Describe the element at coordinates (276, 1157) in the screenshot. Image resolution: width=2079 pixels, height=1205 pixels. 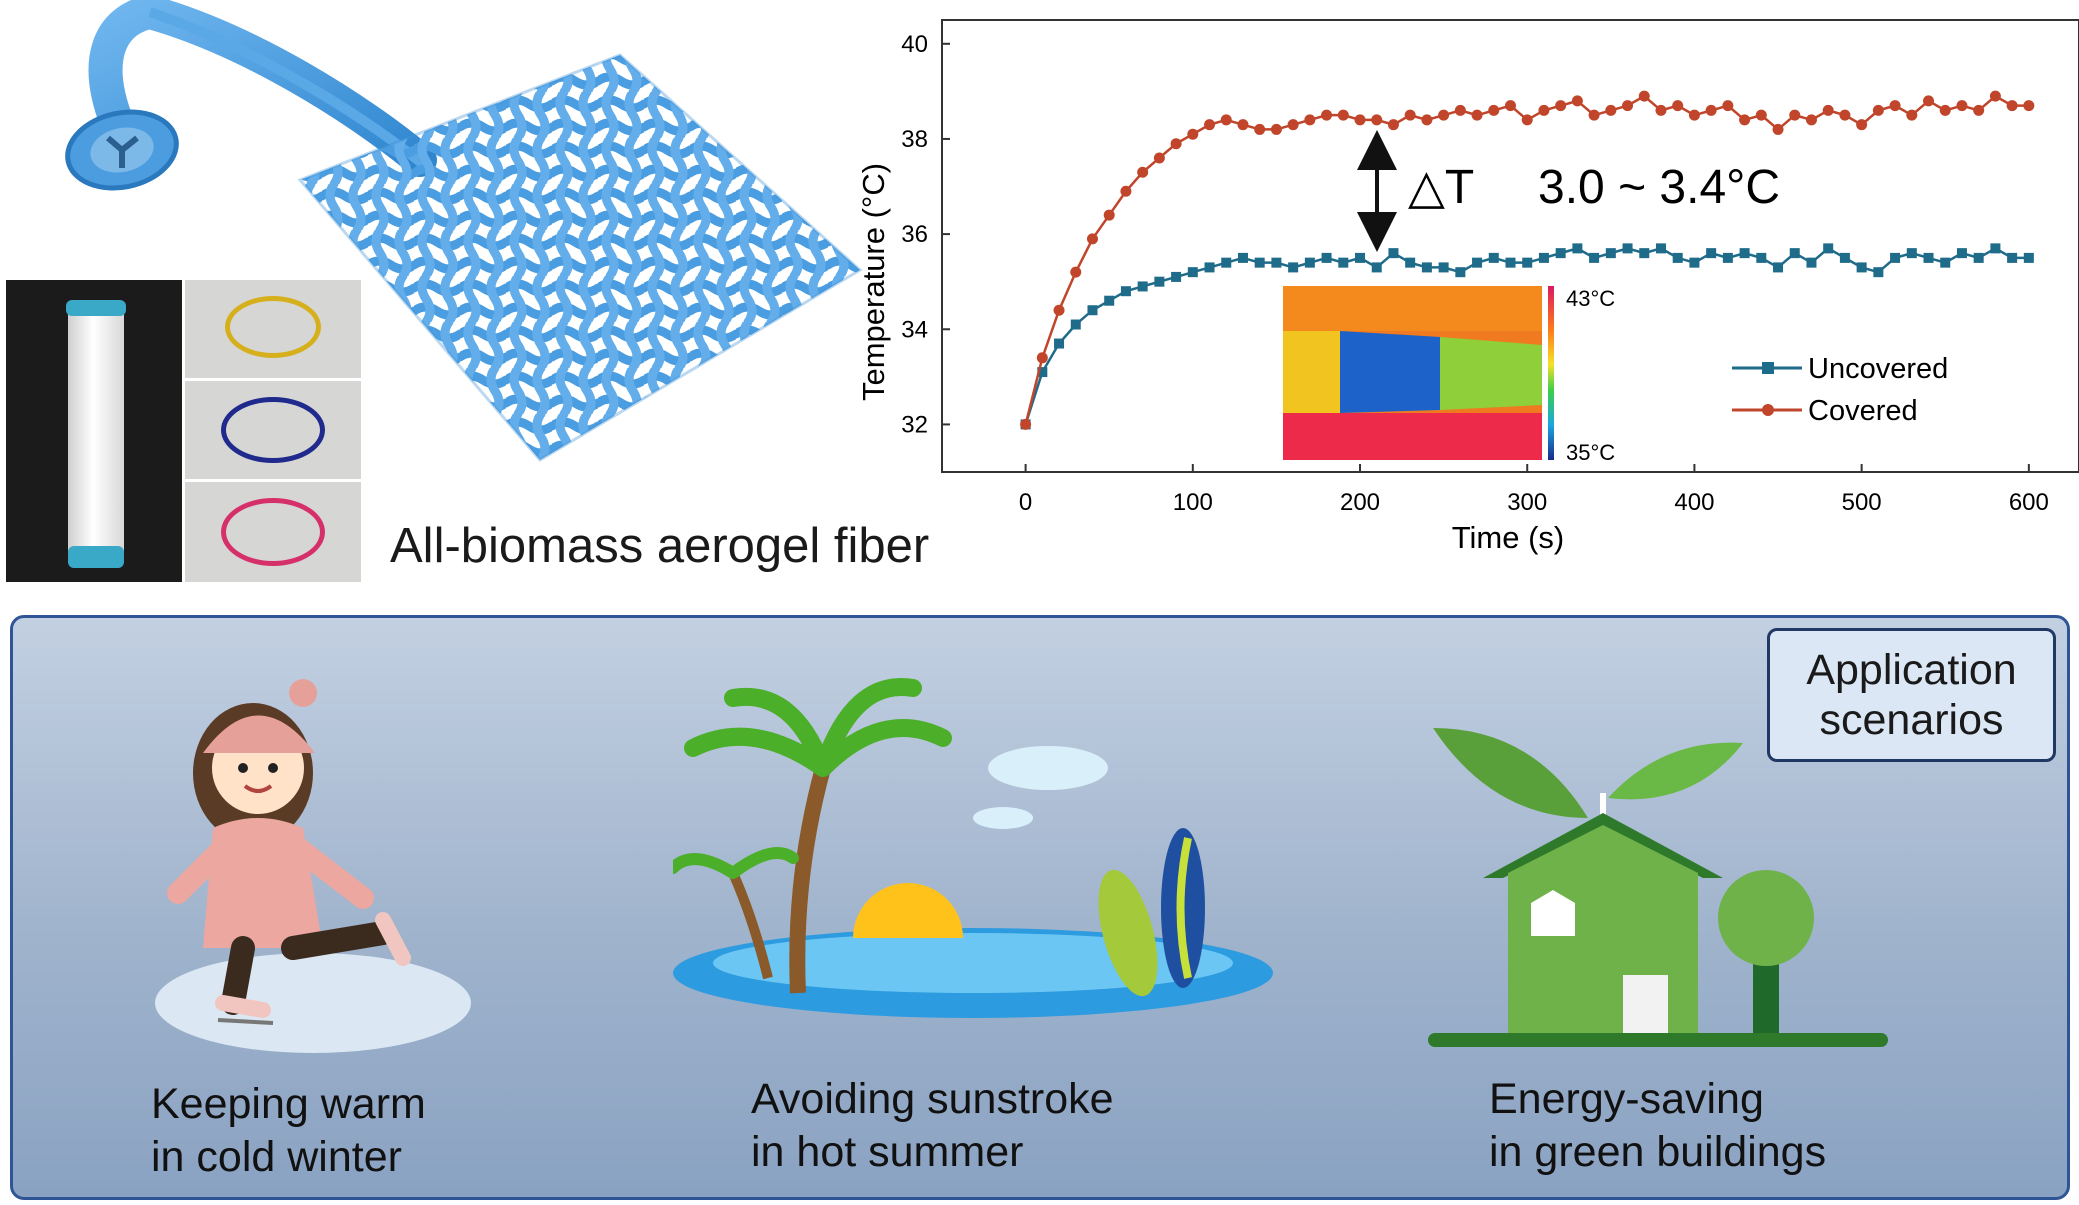
I see `scenario-winter-line2: in cold winter` at that location.